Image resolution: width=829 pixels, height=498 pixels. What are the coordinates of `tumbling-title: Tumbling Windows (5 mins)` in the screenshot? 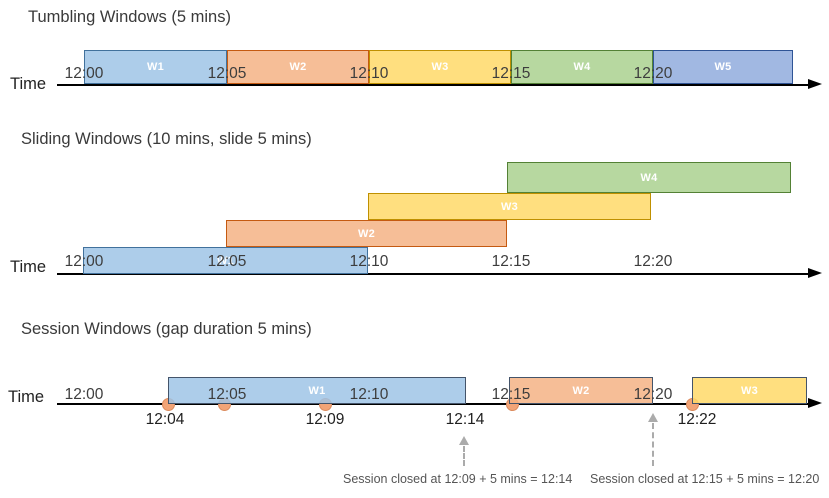 It's located at (129, 17).